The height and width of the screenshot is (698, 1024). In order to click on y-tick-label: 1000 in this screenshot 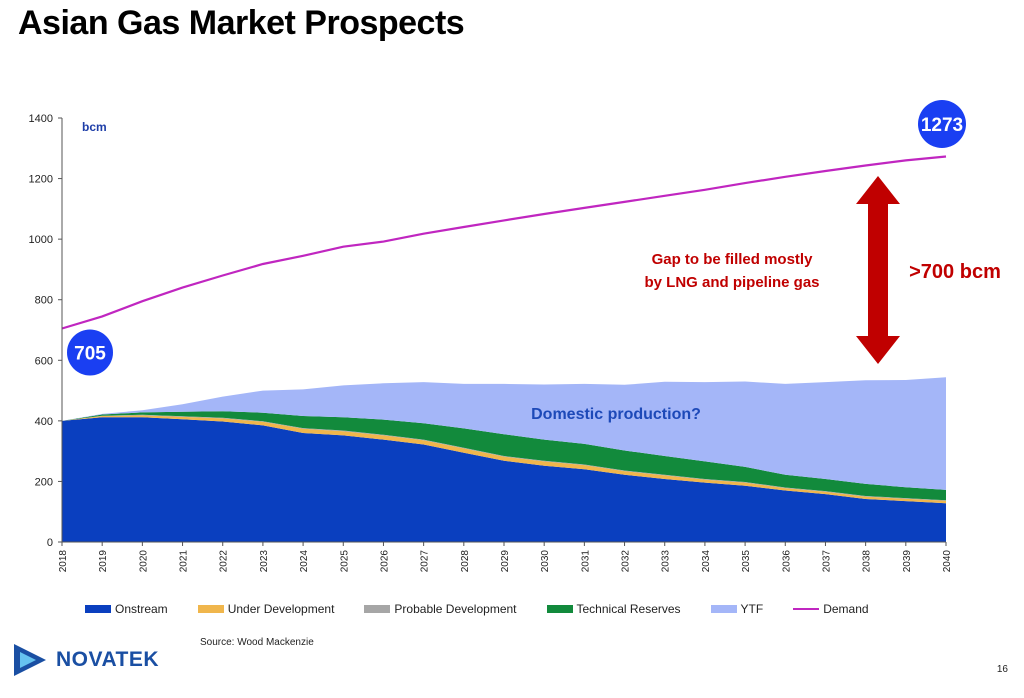, I will do `click(41, 240)`.